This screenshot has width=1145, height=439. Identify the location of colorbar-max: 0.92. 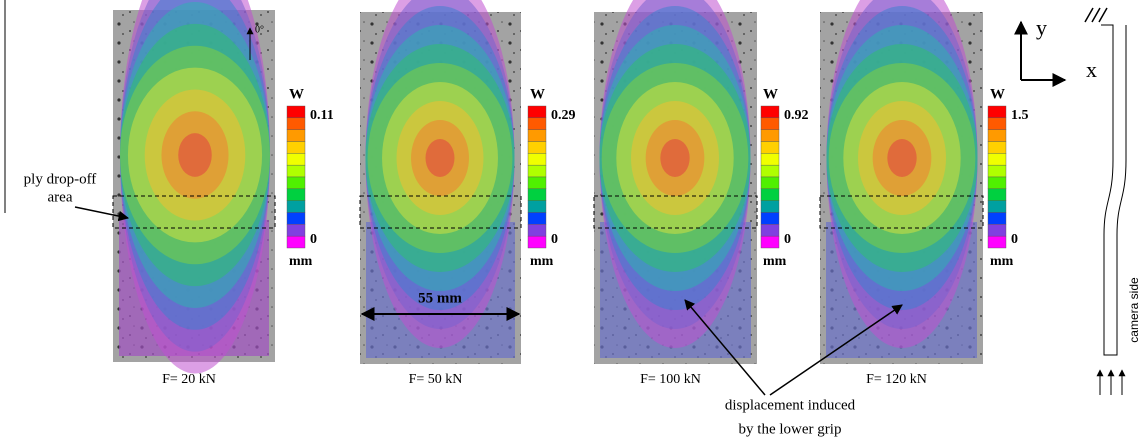
(796, 115).